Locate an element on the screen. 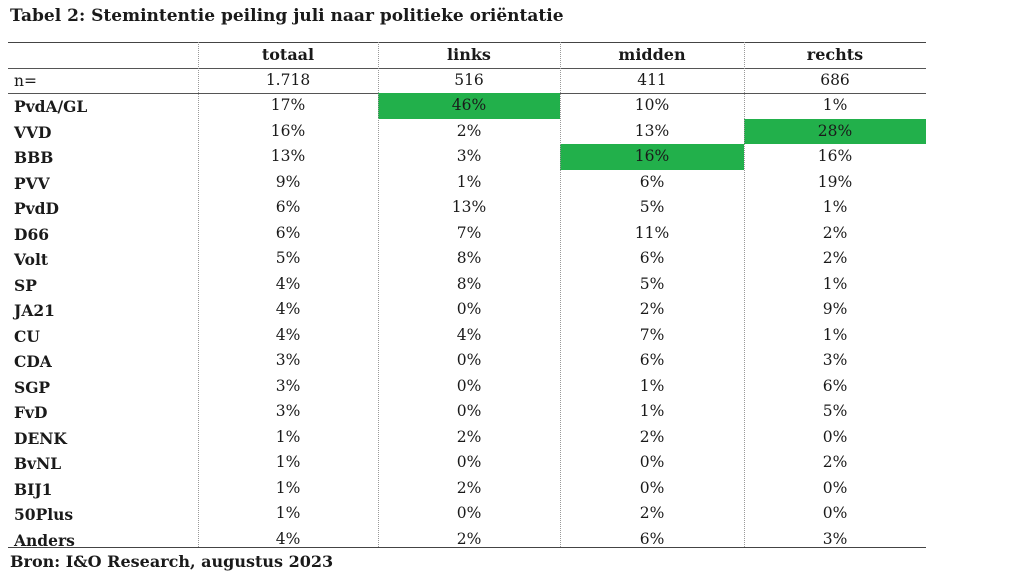  value-cell-midden: 7% is located at coordinates (652, 334).